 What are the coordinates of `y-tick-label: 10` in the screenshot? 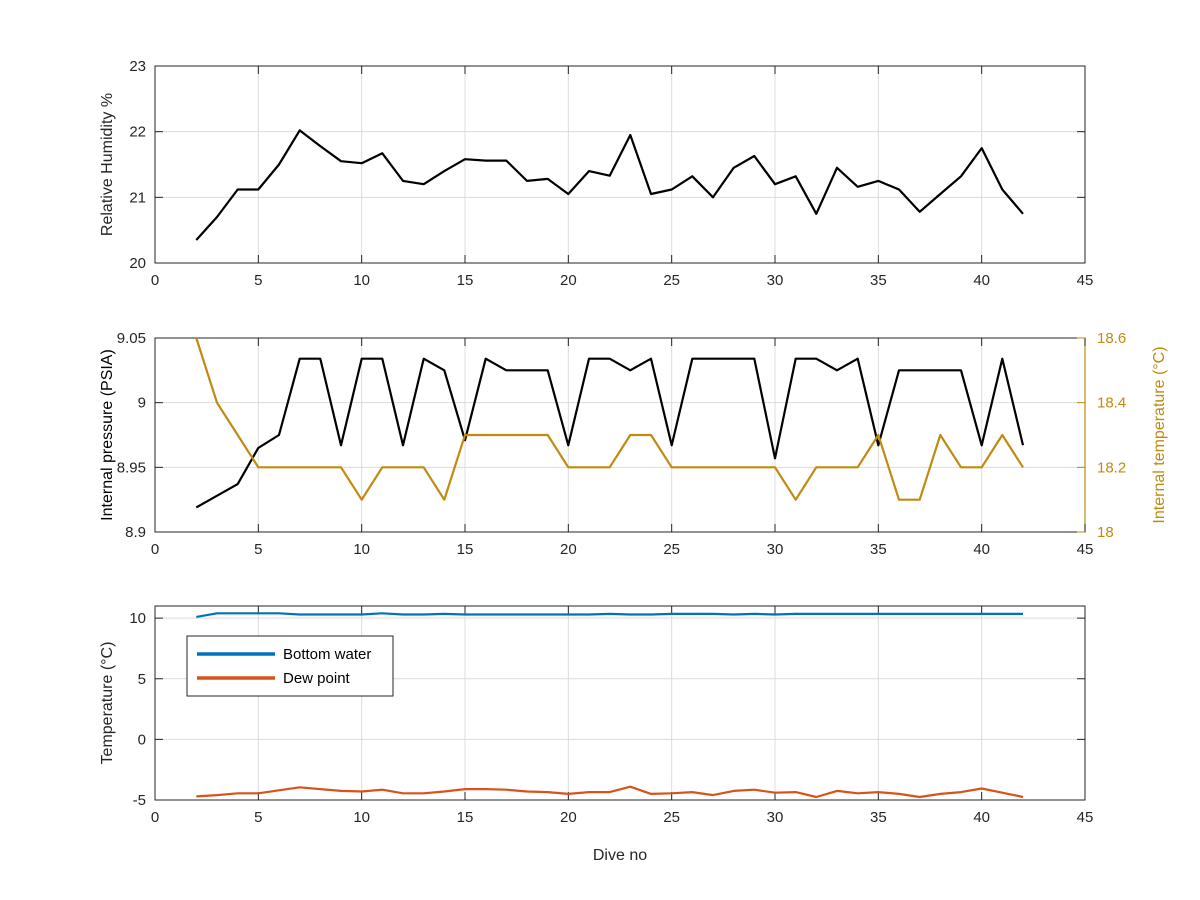 It's located at (137, 618).